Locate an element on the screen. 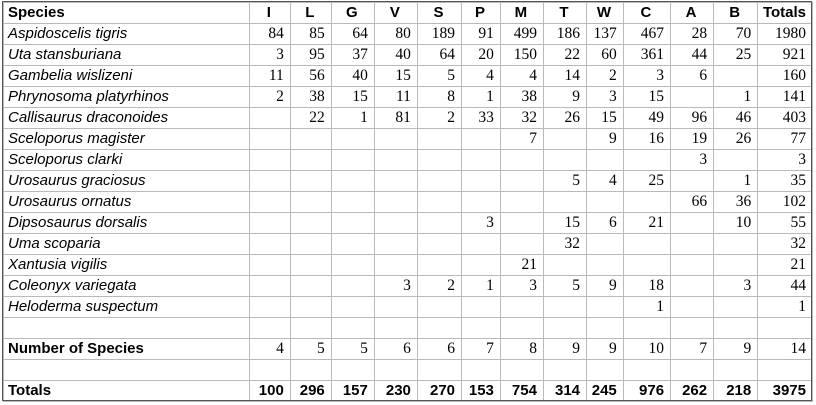  species-count-cell: 8 is located at coordinates (521, 349).